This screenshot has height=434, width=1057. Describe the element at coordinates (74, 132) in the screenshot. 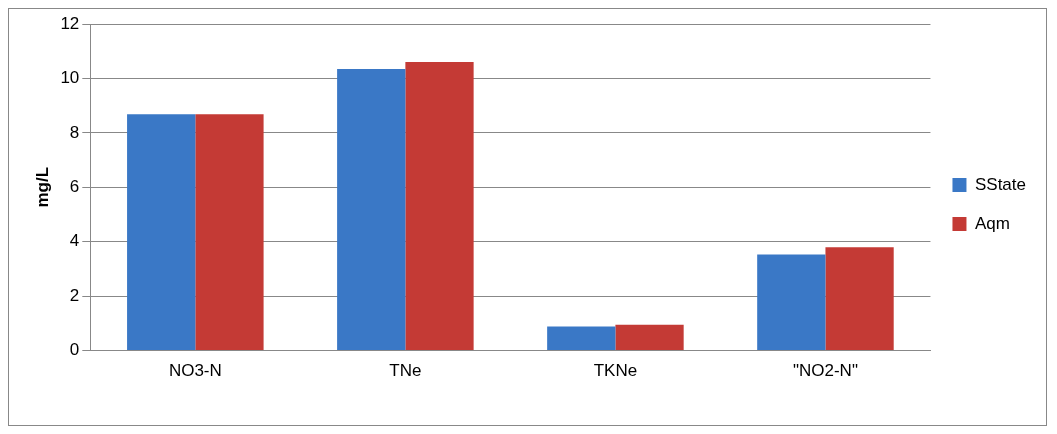

I see `y-tick-label: 8` at that location.